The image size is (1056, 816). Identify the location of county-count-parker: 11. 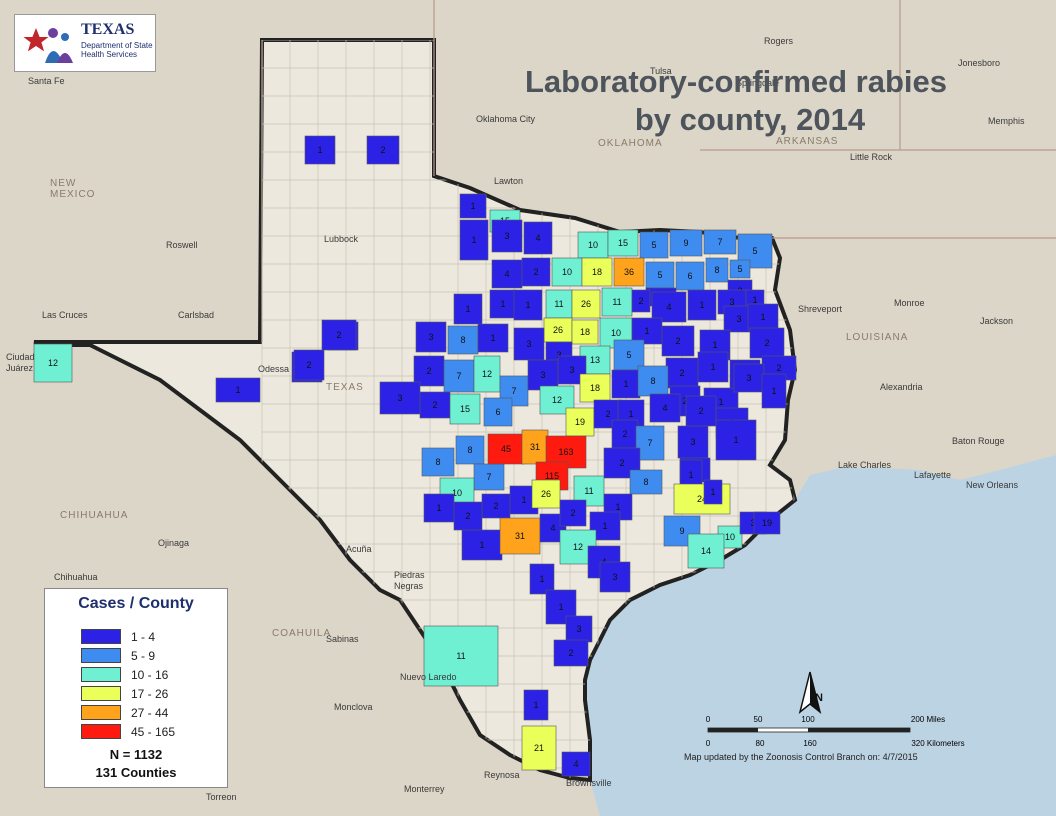
(558, 304).